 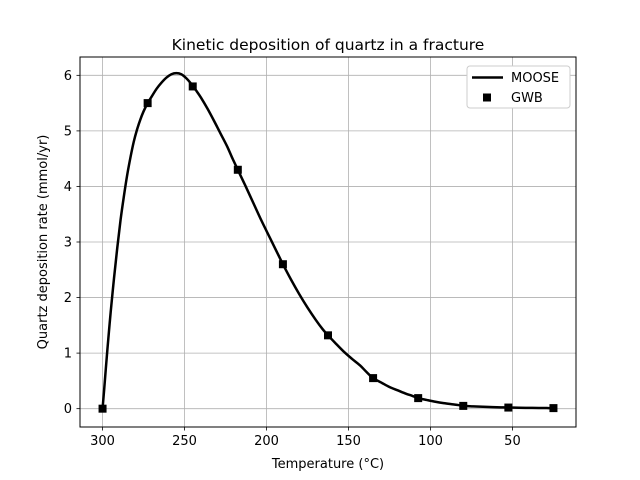 I want to click on legend: MOOSE GWB, so click(x=518, y=87).